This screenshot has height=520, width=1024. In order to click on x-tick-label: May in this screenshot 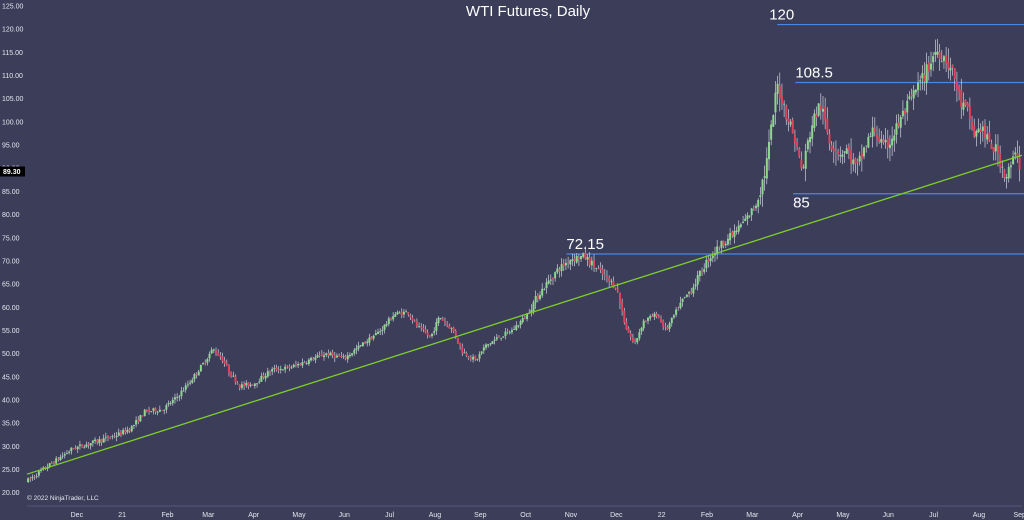, I will do `click(299, 515)`.